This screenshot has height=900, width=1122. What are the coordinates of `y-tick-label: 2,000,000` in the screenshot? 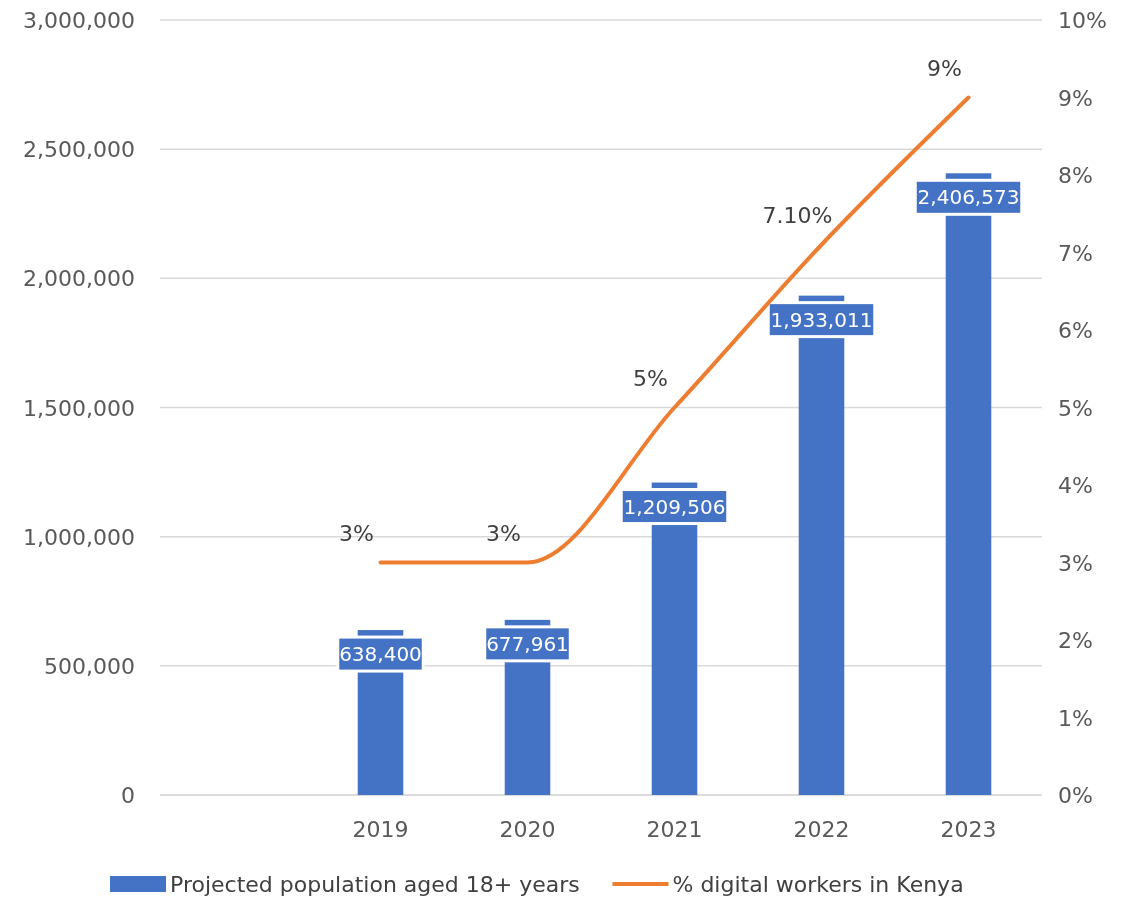 It's located at (79, 279).